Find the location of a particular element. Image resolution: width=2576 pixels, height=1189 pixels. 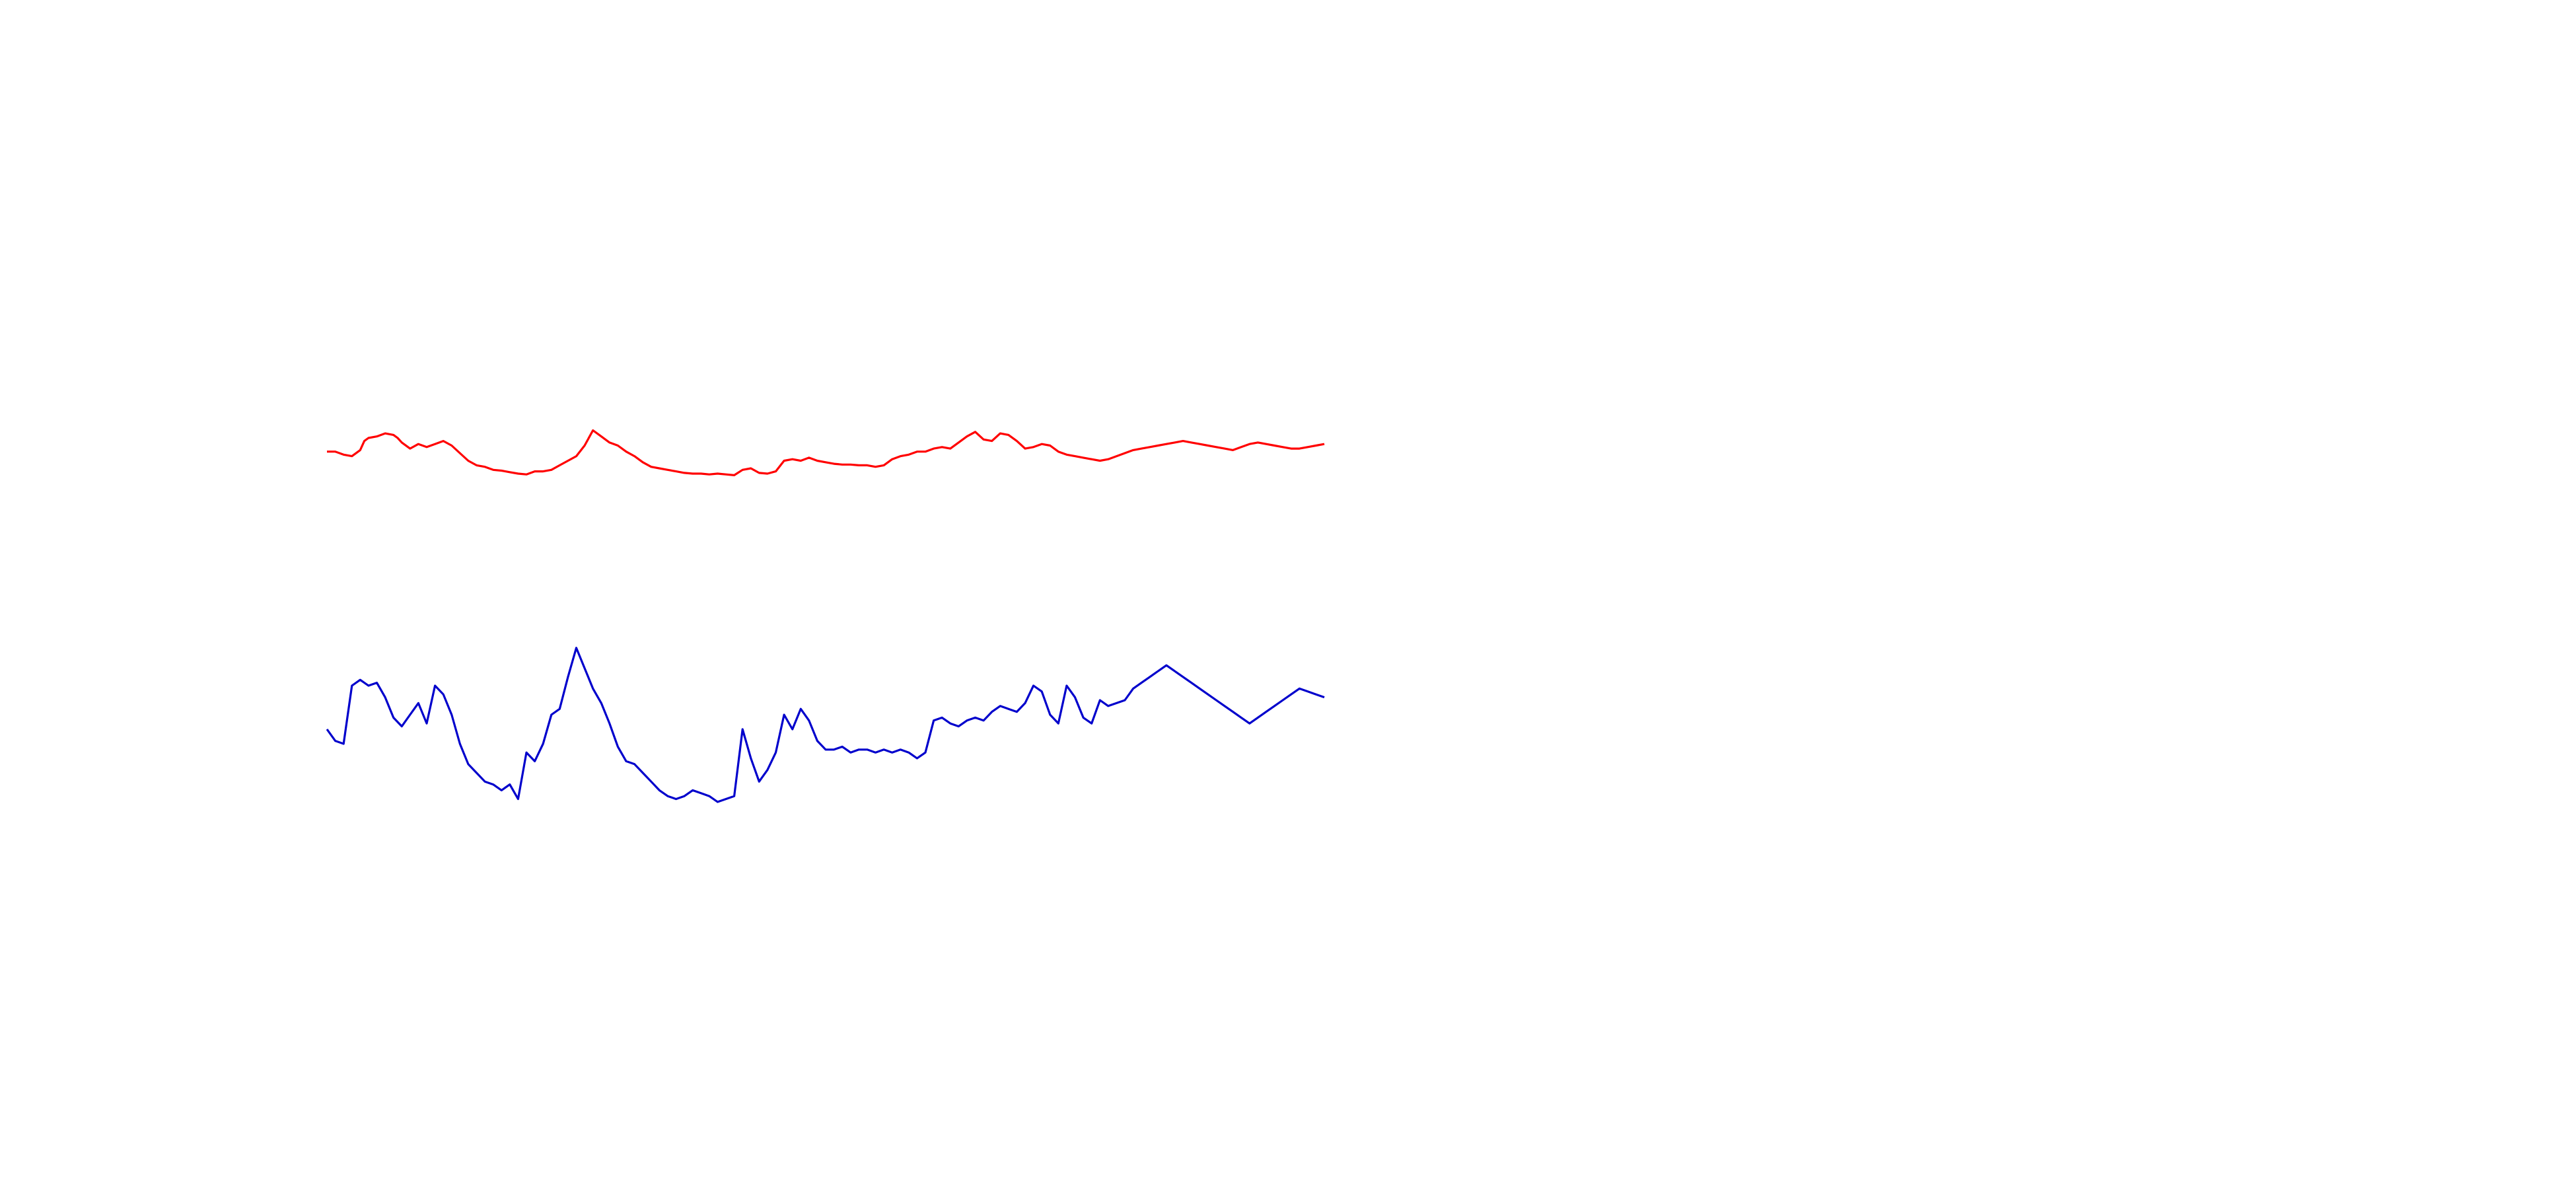

plot-area is located at coordinates (826, 616).